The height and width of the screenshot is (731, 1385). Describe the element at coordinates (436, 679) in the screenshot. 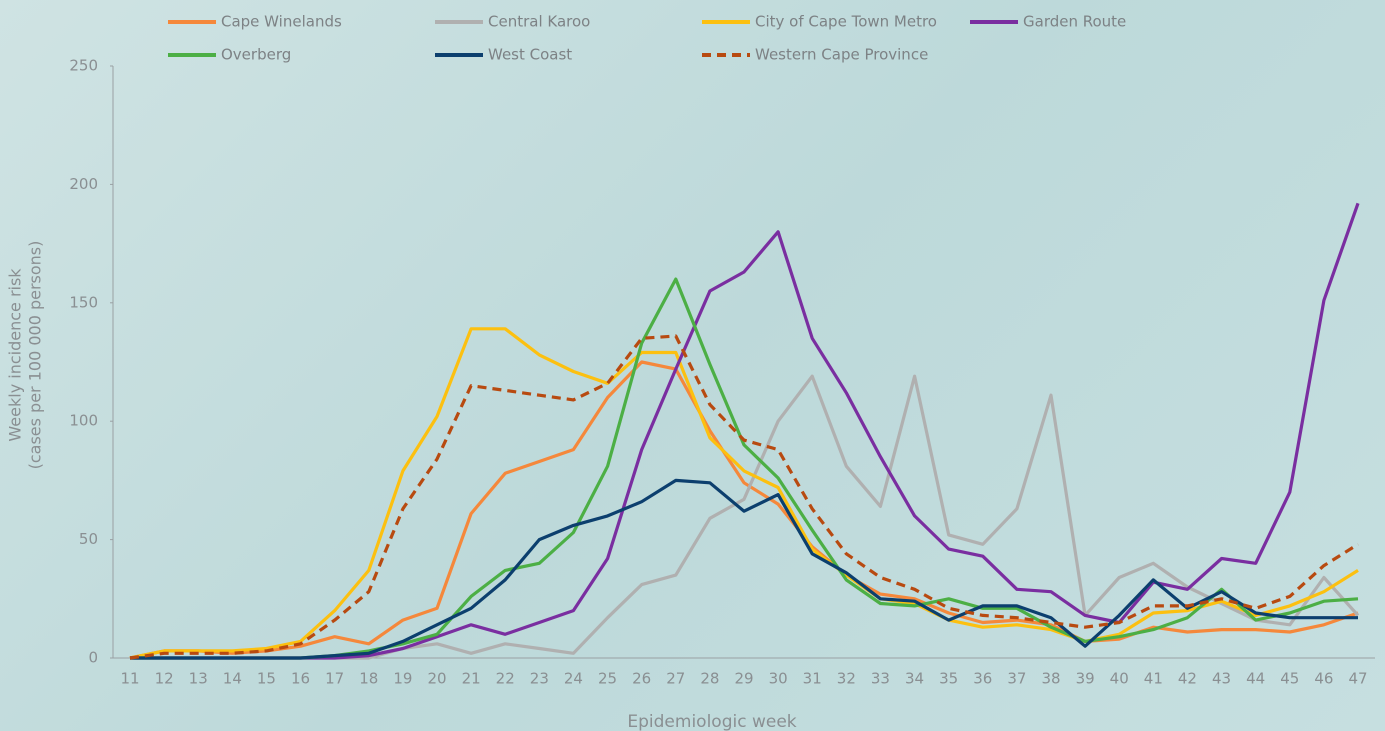

I see `x-tick-label: 20` at that location.